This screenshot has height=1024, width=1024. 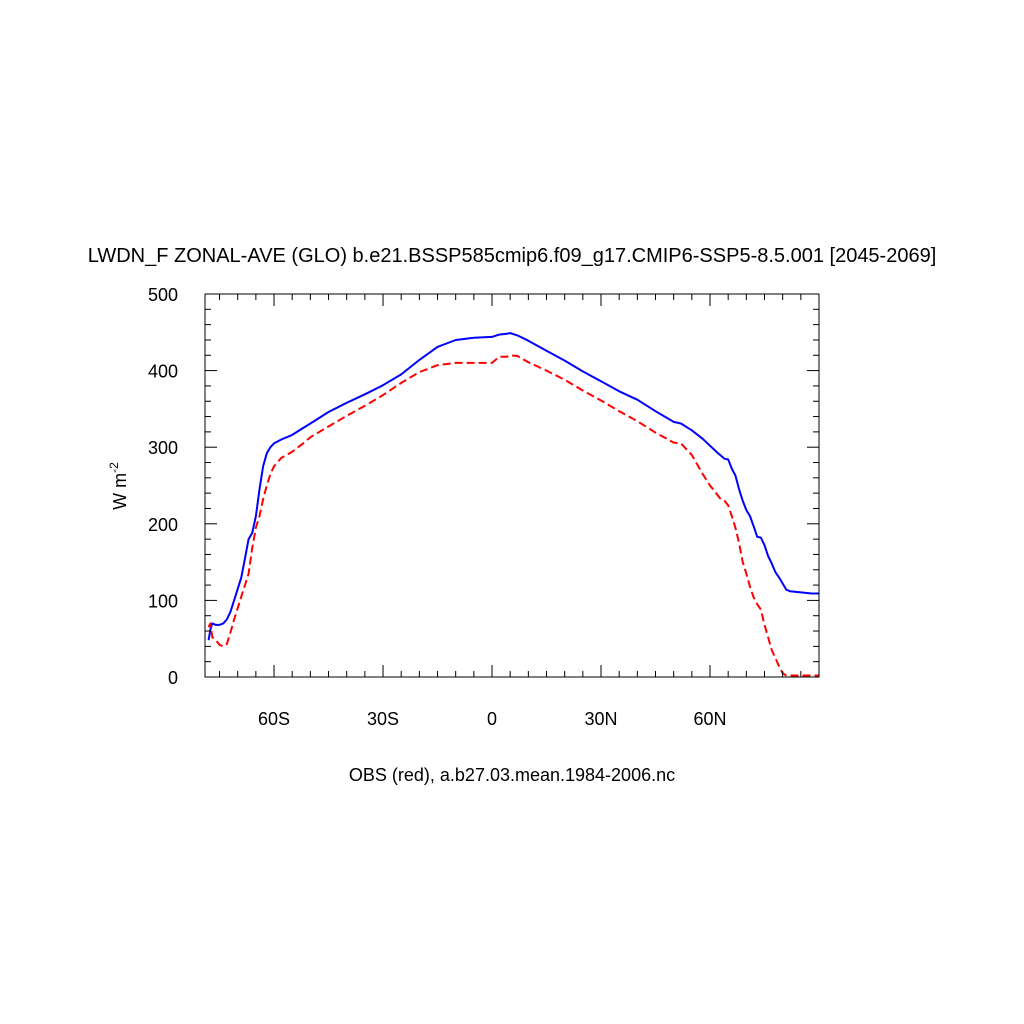 I want to click on y-axis-label-superscript: -2, so click(x=114, y=467).